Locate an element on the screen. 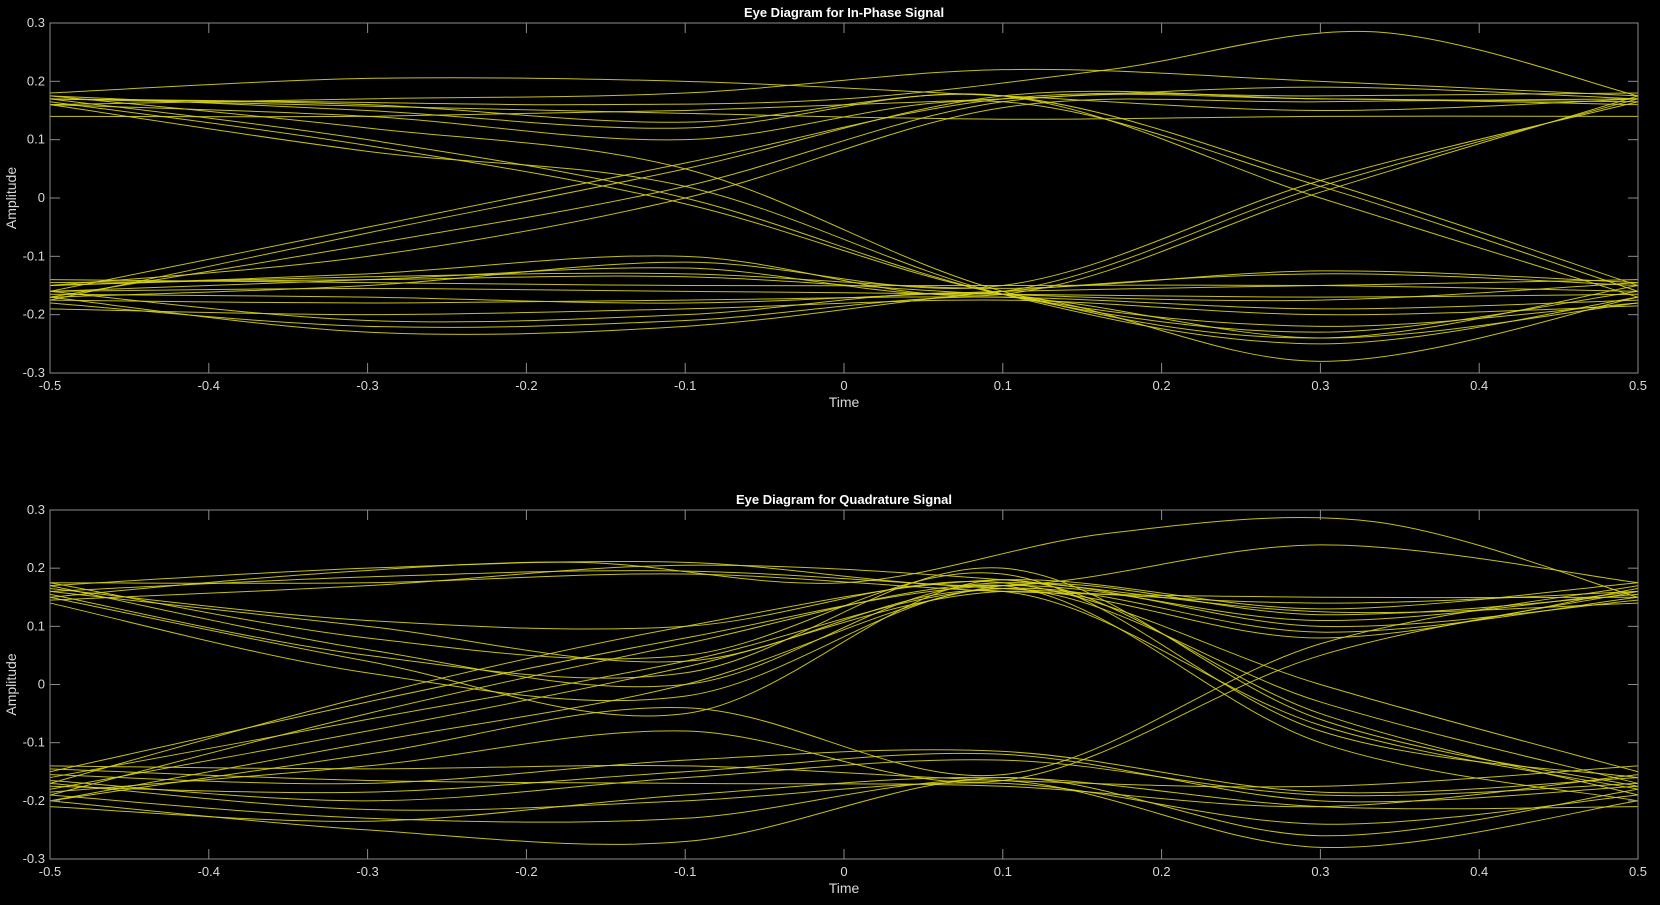 The height and width of the screenshot is (905, 1660). chart-title: Eye Diagram for In-Phase Signal is located at coordinates (844, 12).